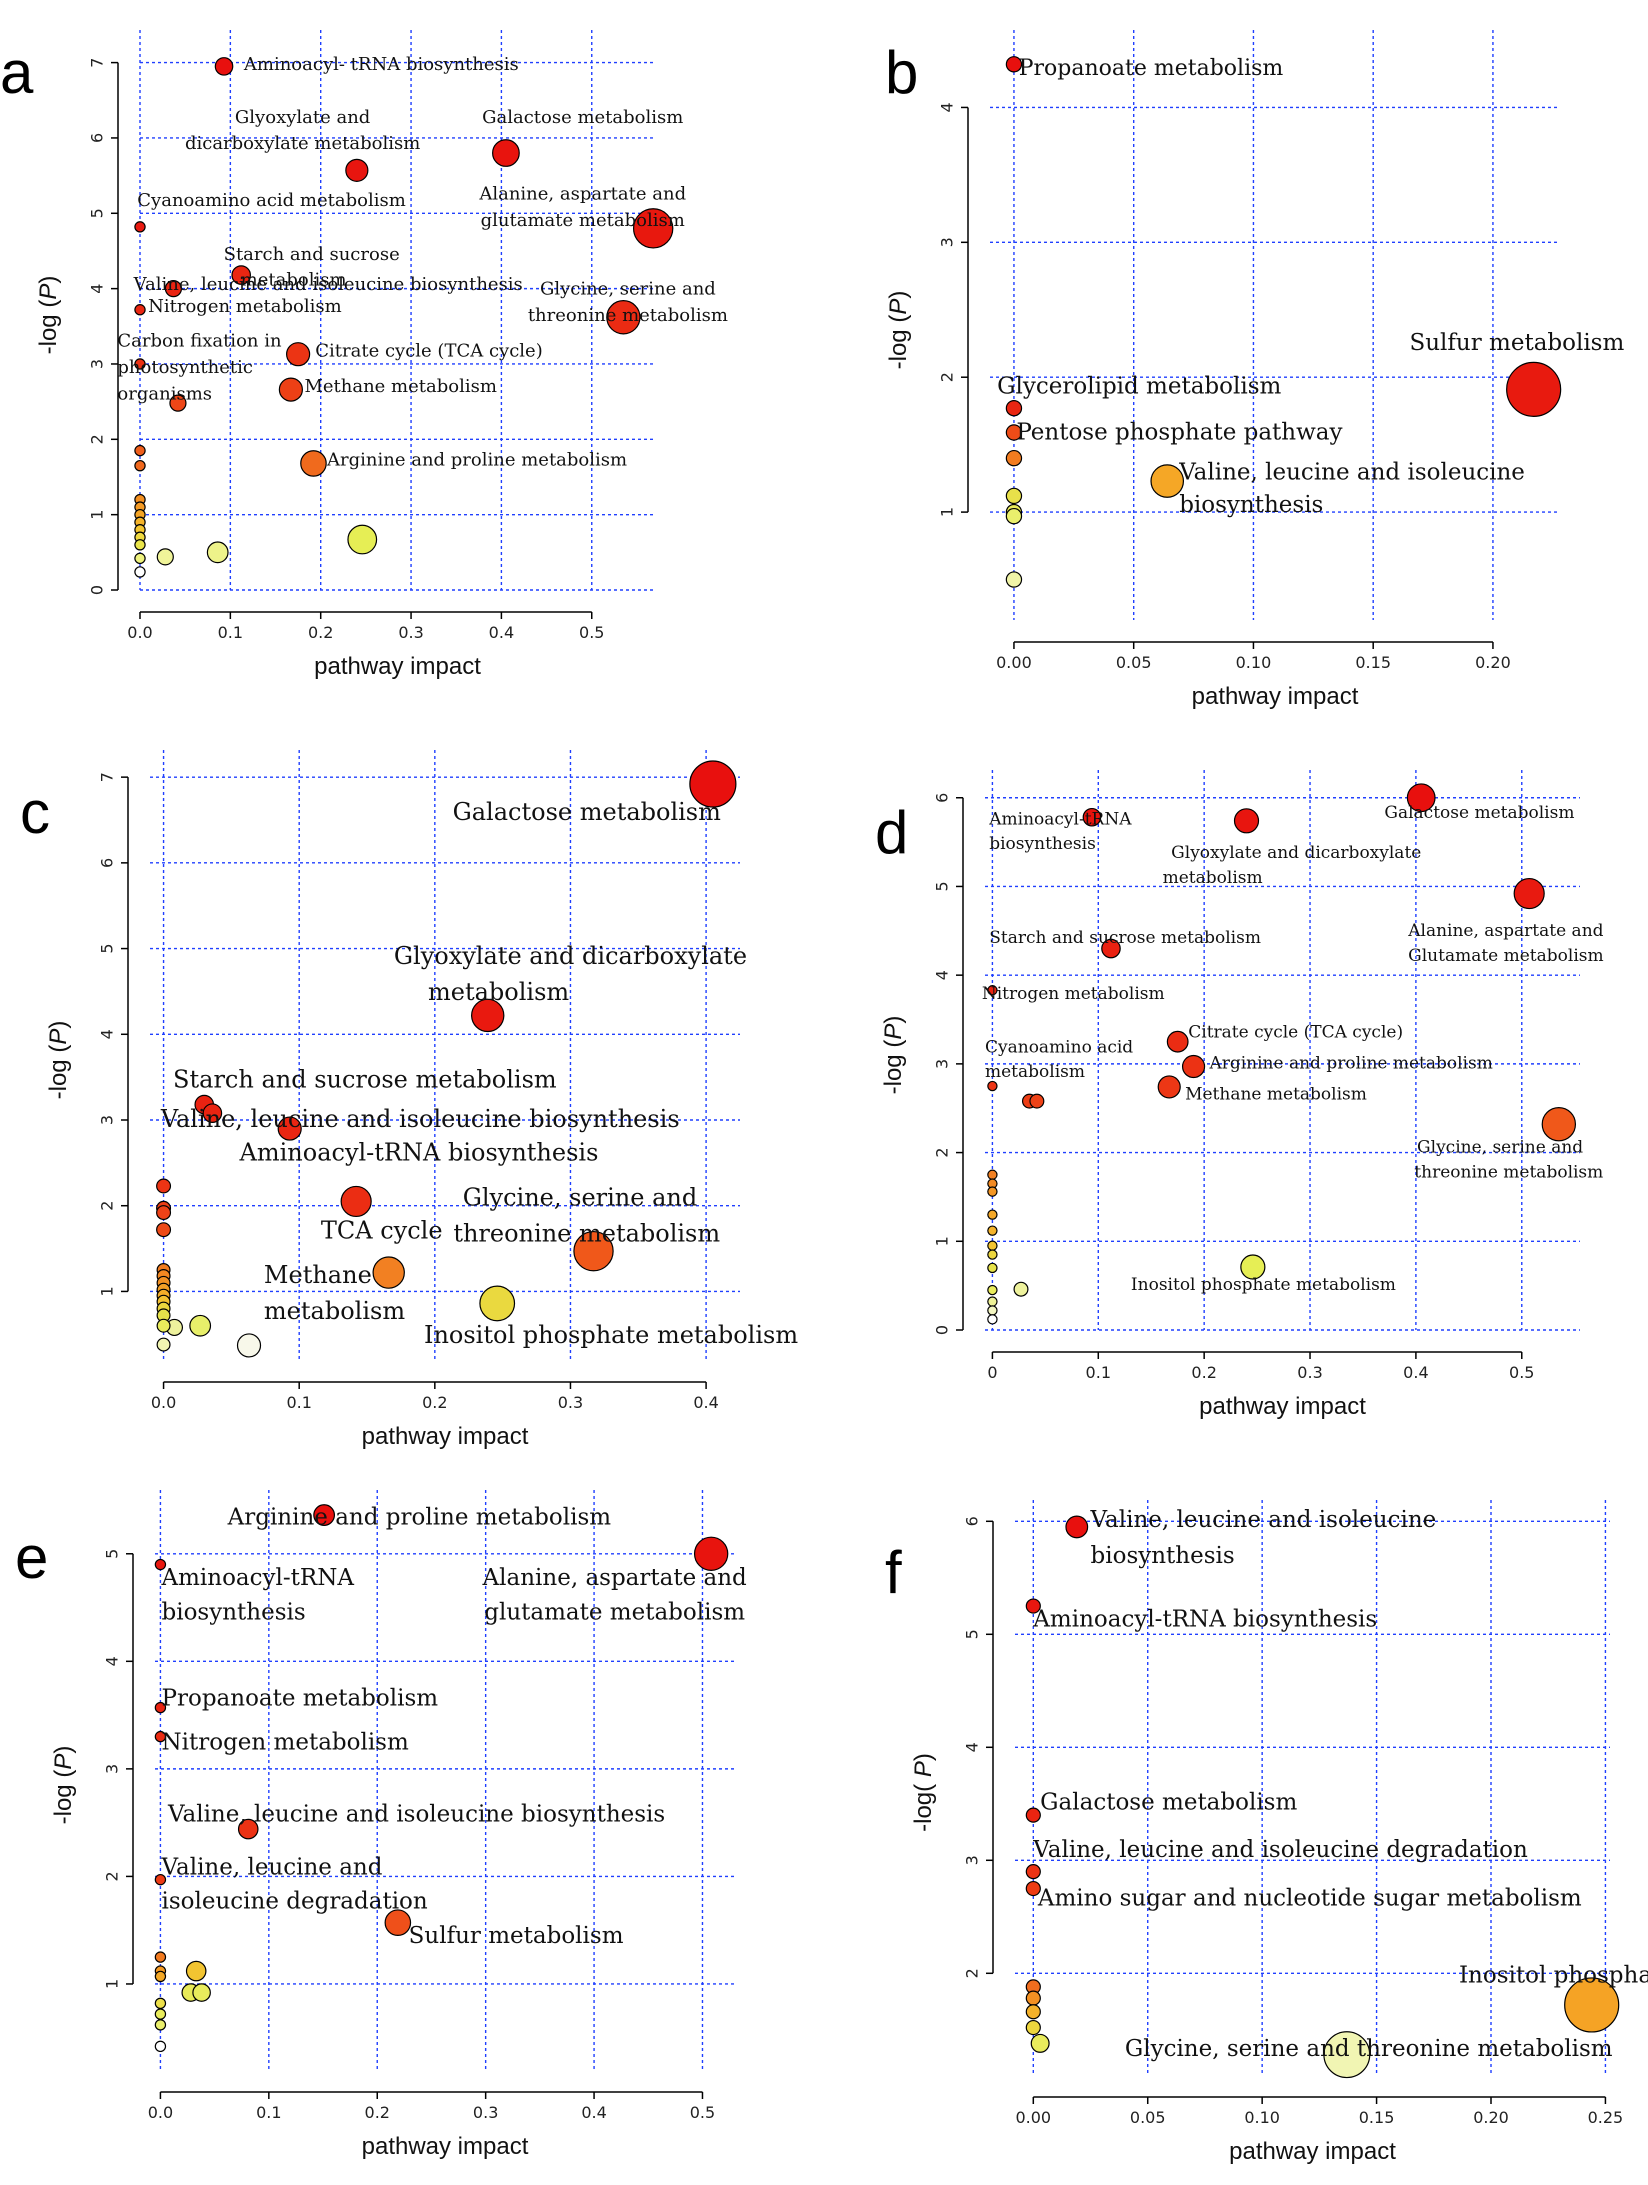 The image size is (1648, 2185). I want to click on pathway-label: Galactose metabolism, so click(1168, 1802).